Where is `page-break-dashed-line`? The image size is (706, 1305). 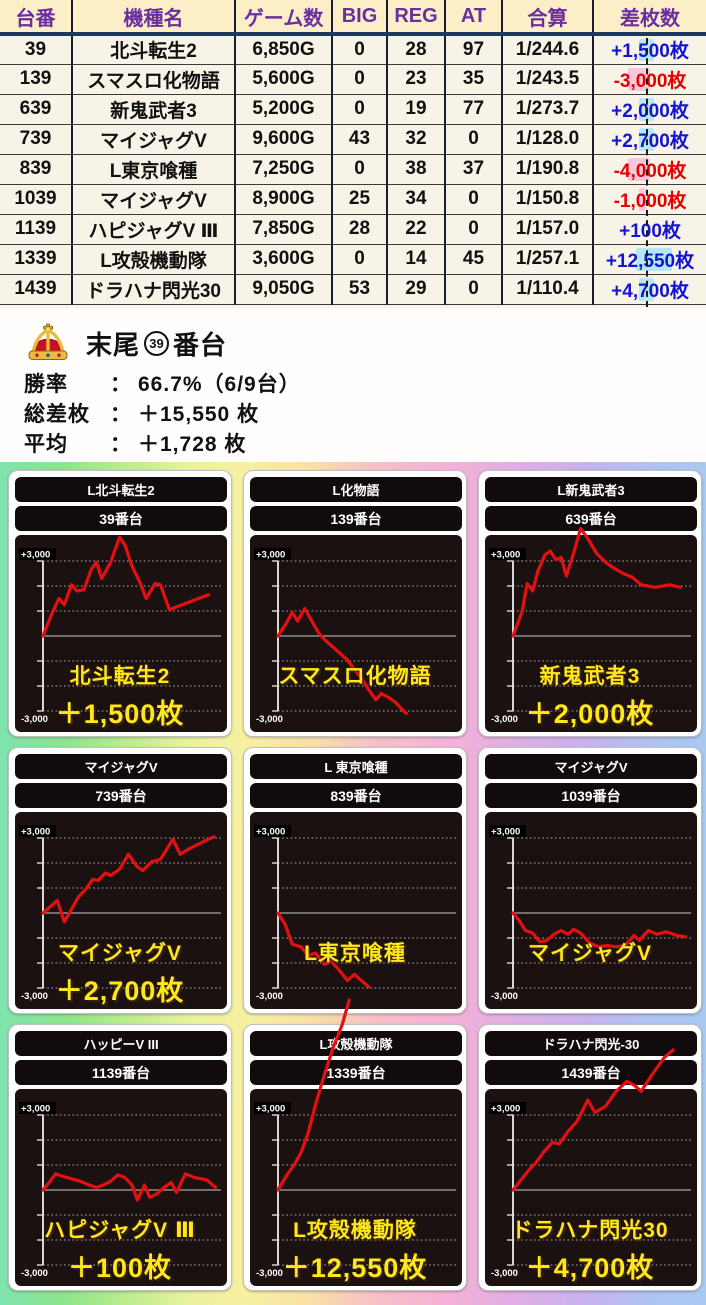
page-break-dashed-line is located at coordinates (647, 172).